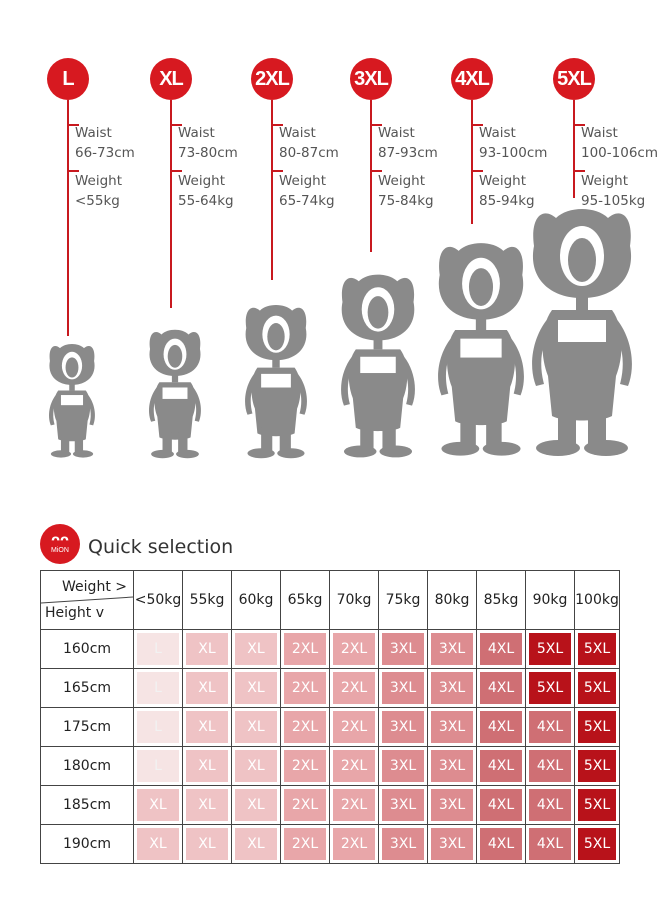  I want to click on weight-value: 75-84kg, so click(406, 201).